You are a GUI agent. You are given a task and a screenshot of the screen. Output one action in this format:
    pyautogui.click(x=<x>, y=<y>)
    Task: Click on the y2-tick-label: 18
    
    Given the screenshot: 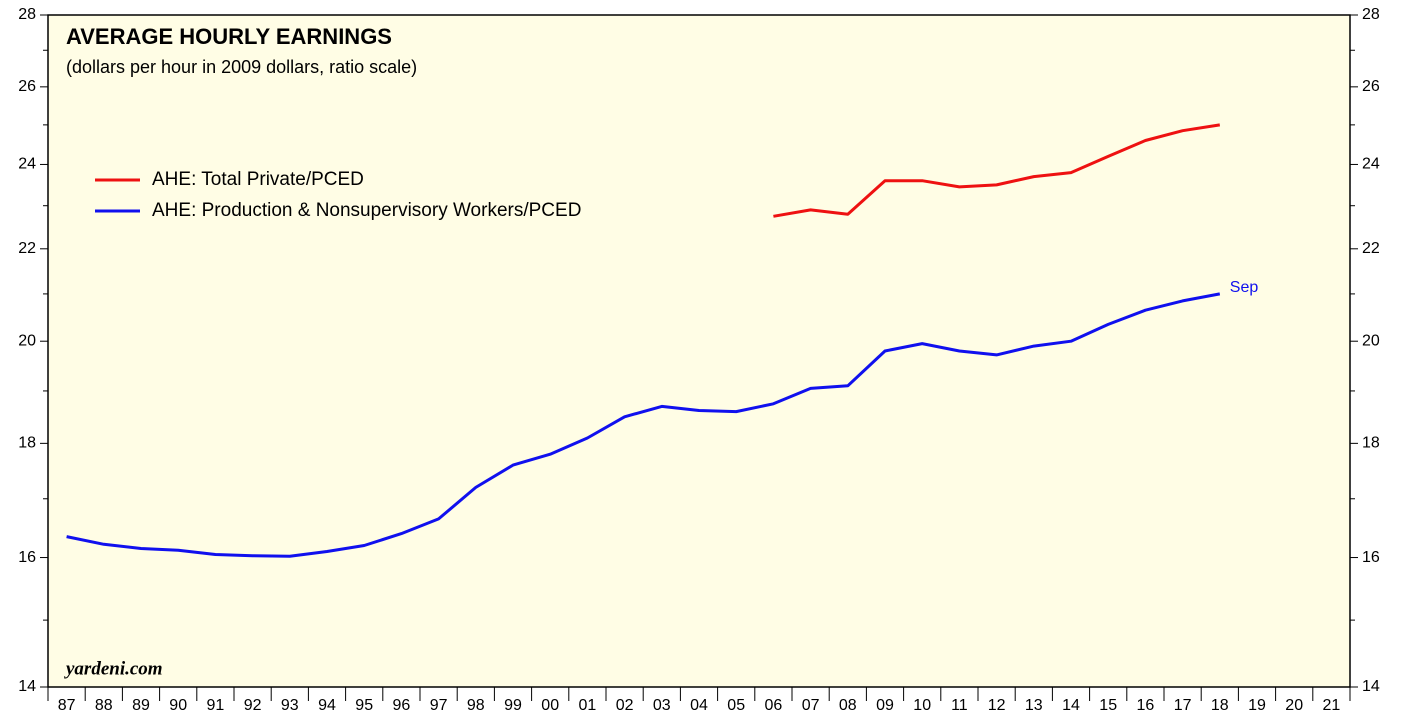 What is the action you would take?
    pyautogui.click(x=1371, y=443)
    